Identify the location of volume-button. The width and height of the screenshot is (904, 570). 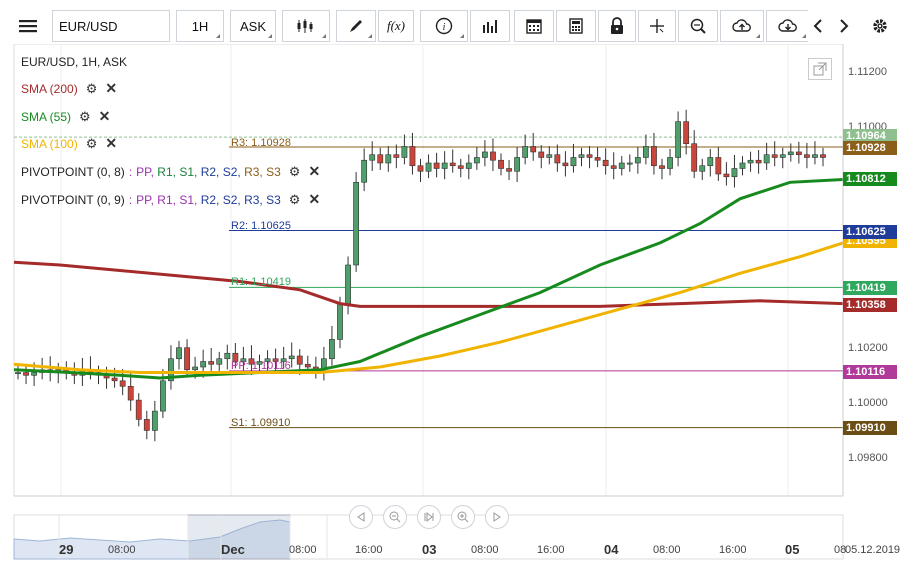
(490, 26).